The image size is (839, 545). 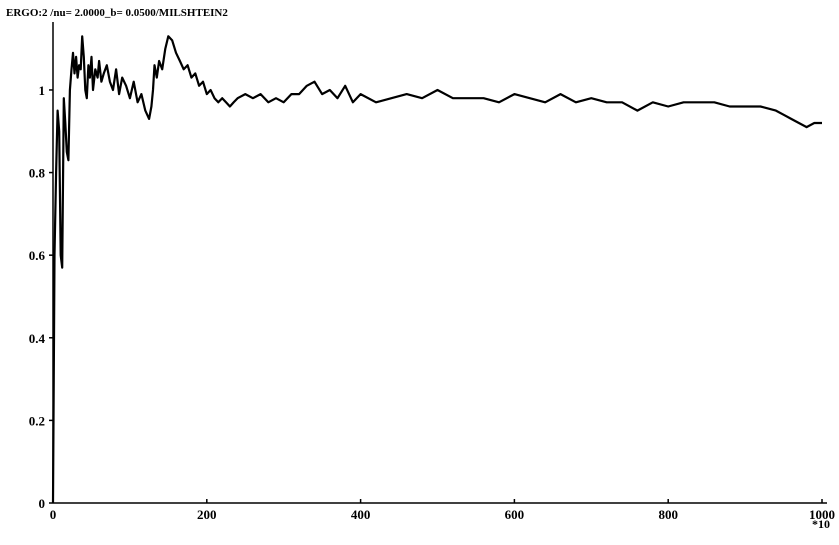 What do you see at coordinates (361, 514) in the screenshot?
I see `x-tick-label: 400` at bounding box center [361, 514].